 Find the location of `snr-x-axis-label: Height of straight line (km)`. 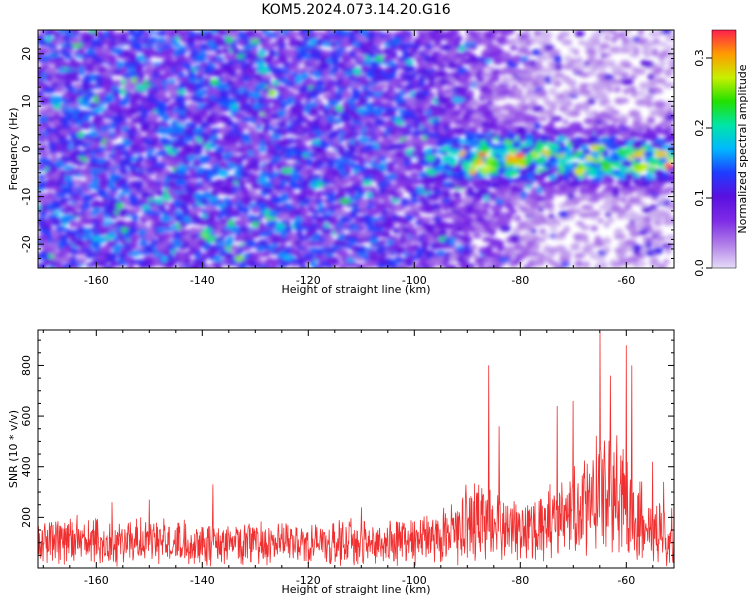

snr-x-axis-label: Height of straight line (km) is located at coordinates (355, 589).